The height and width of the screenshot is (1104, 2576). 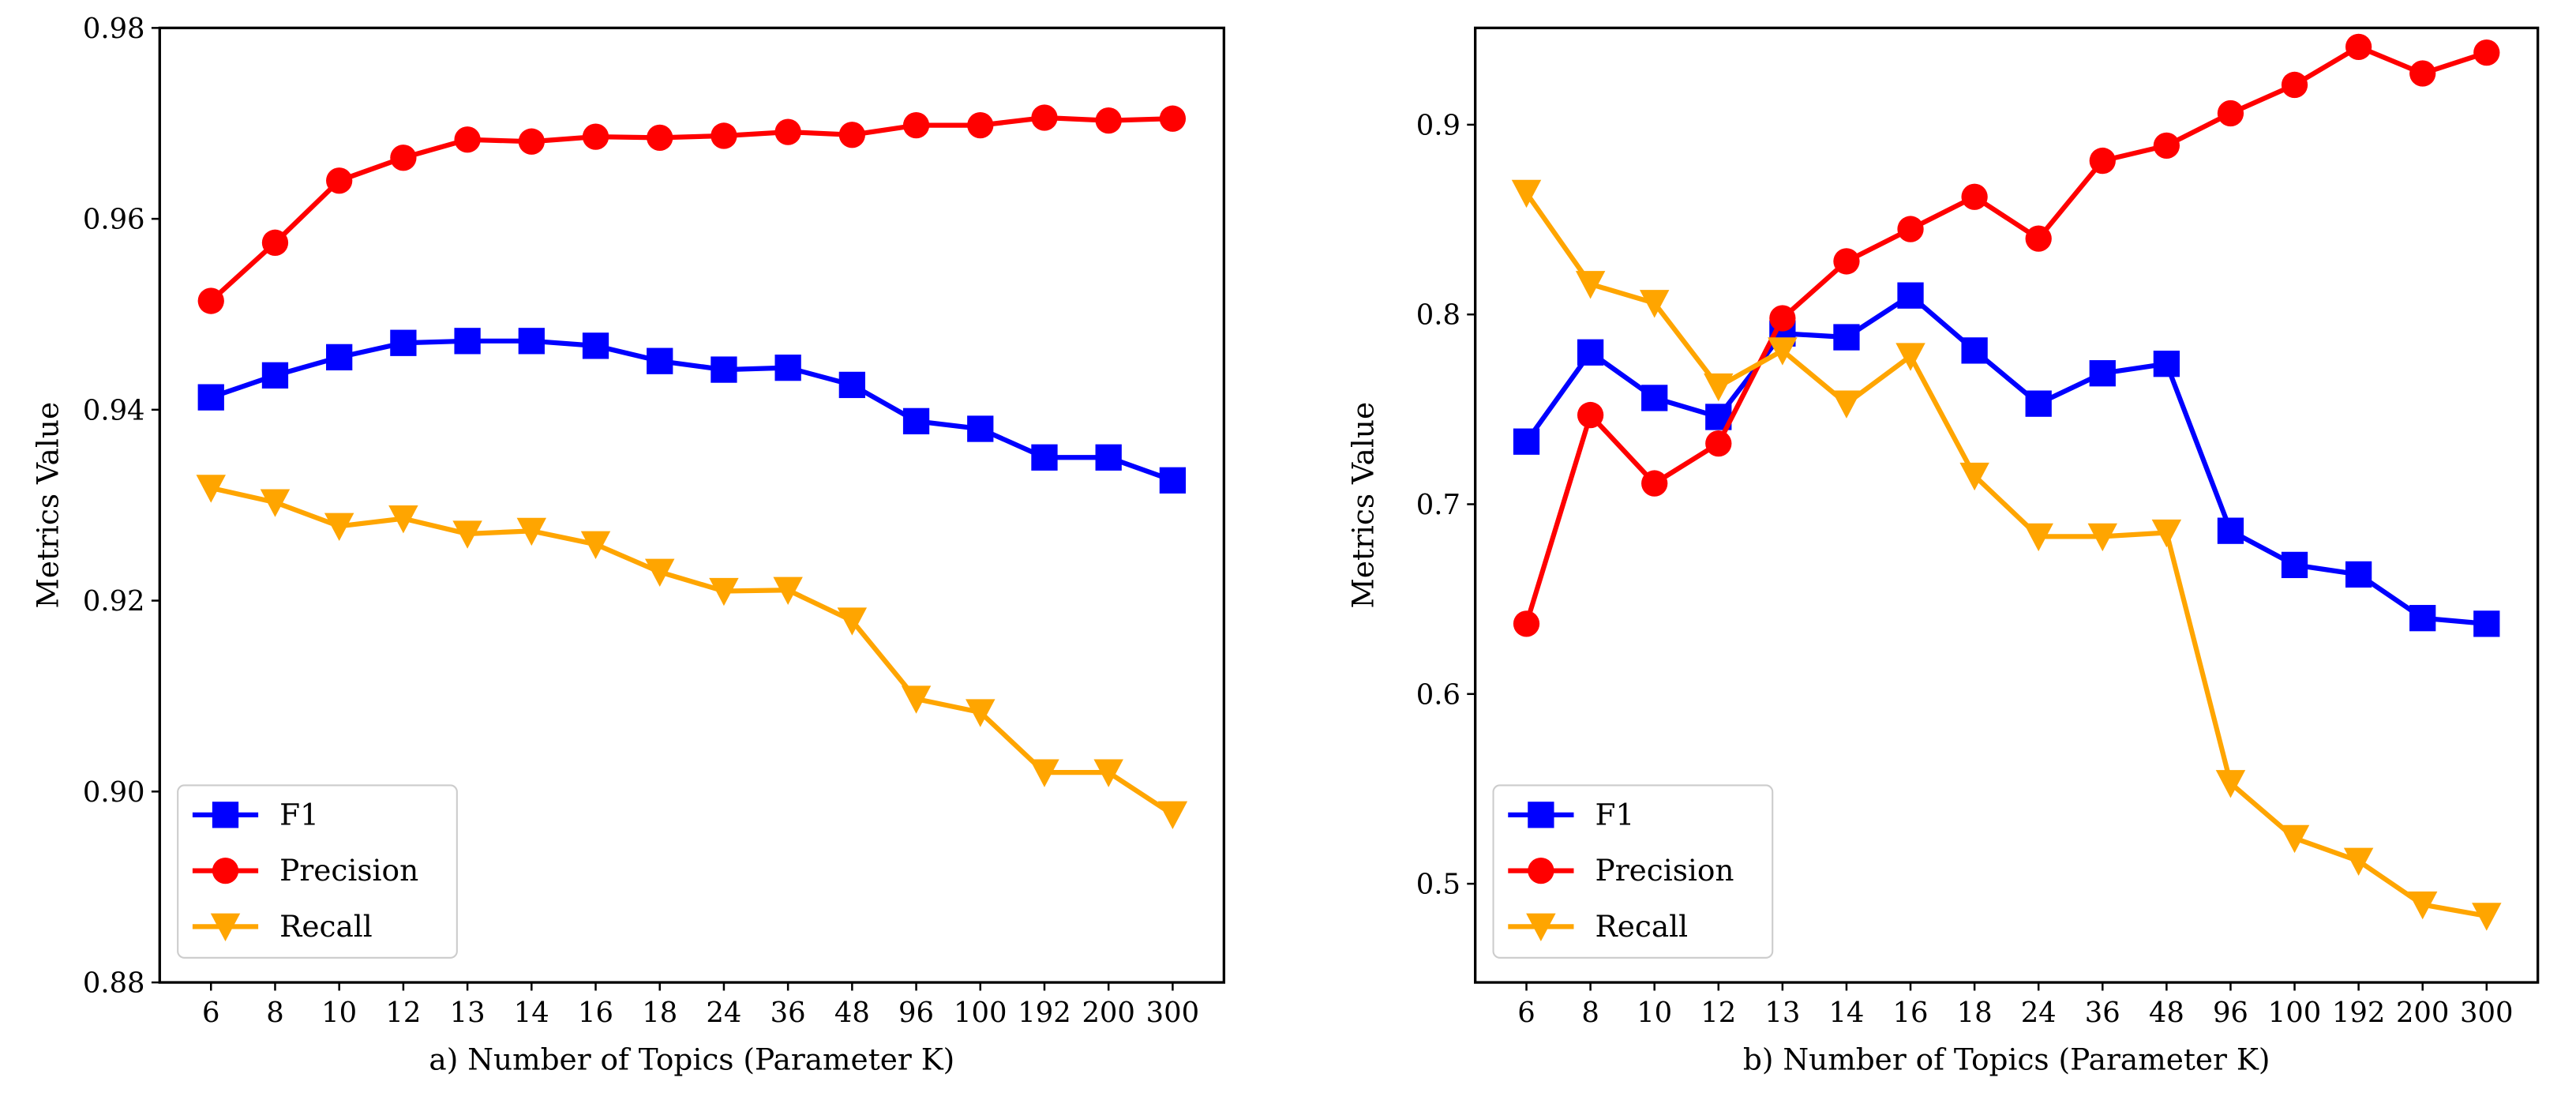 What do you see at coordinates (2230, 1013) in the screenshot?
I see `x-tick-label: 96` at bounding box center [2230, 1013].